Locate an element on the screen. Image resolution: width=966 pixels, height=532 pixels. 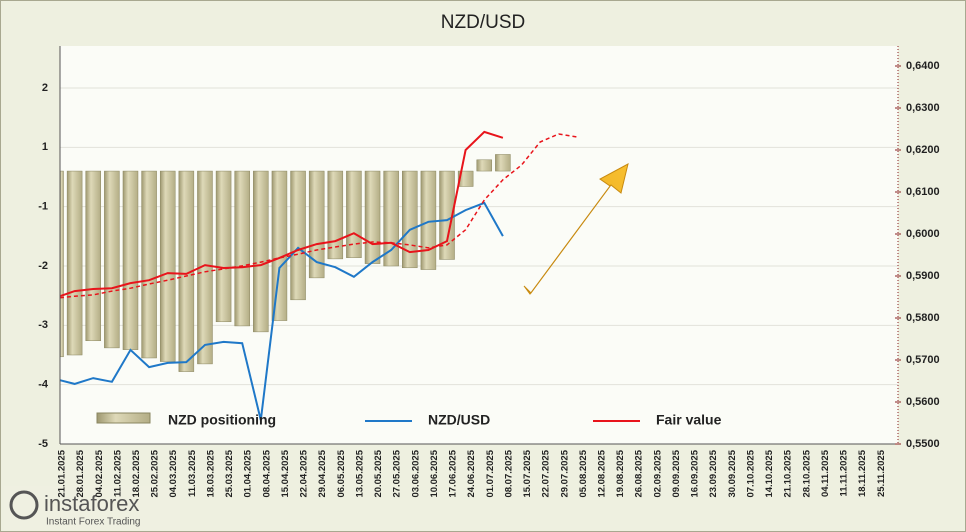
watermark-sub: Instant Forex Trading is located at coordinates (93, 522).